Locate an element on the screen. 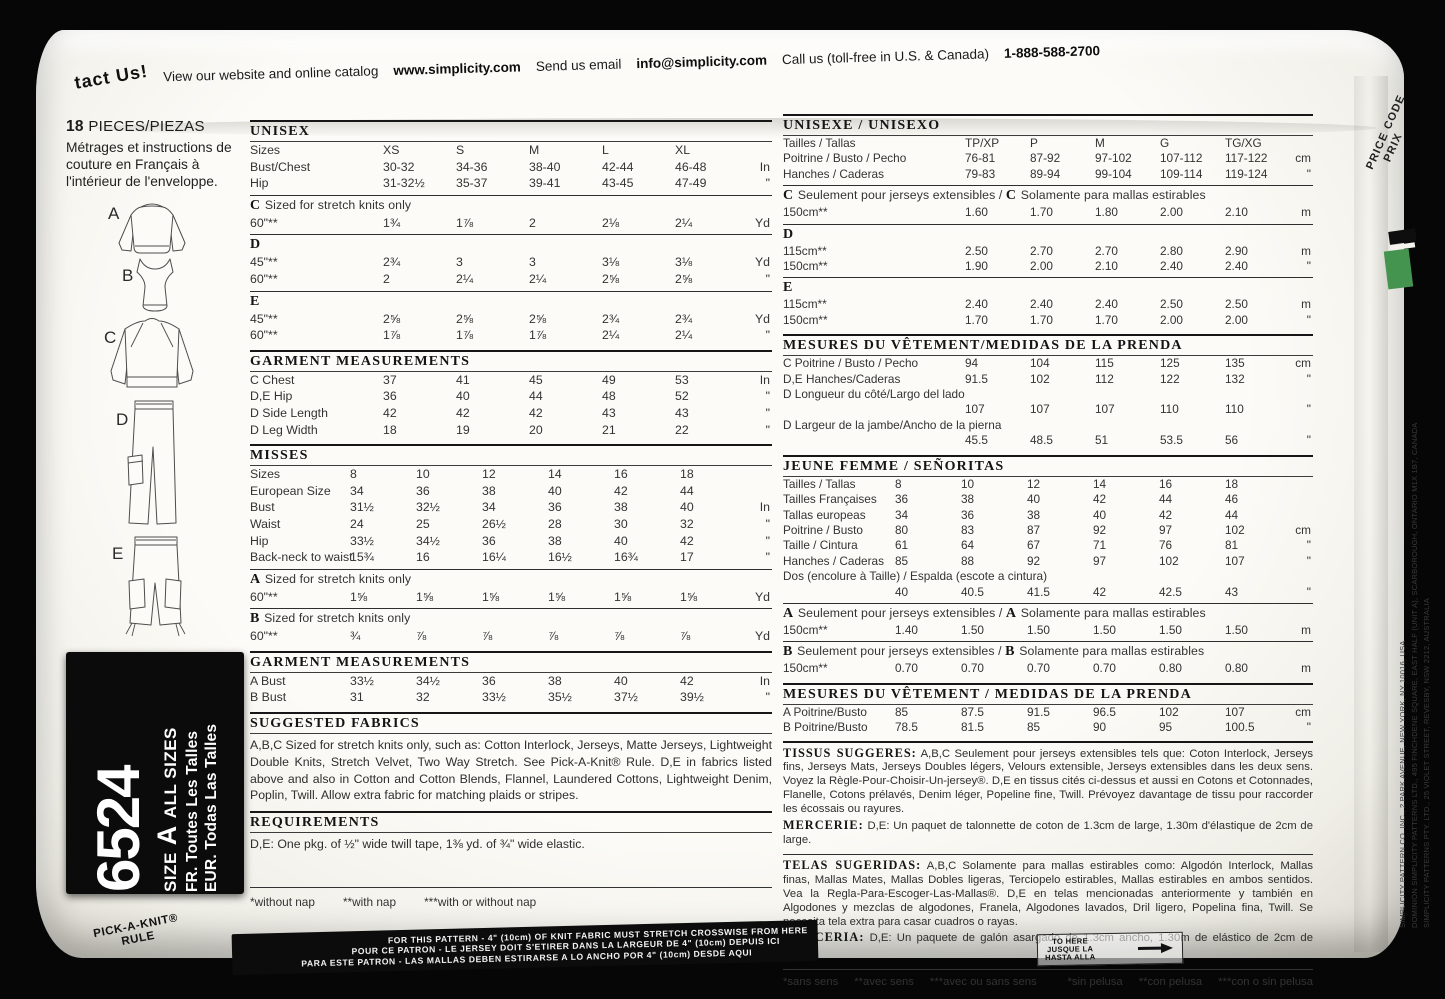 Image resolution: width=1445 pixels, height=999 pixels. view-label-d: D is located at coordinates (122, 419).